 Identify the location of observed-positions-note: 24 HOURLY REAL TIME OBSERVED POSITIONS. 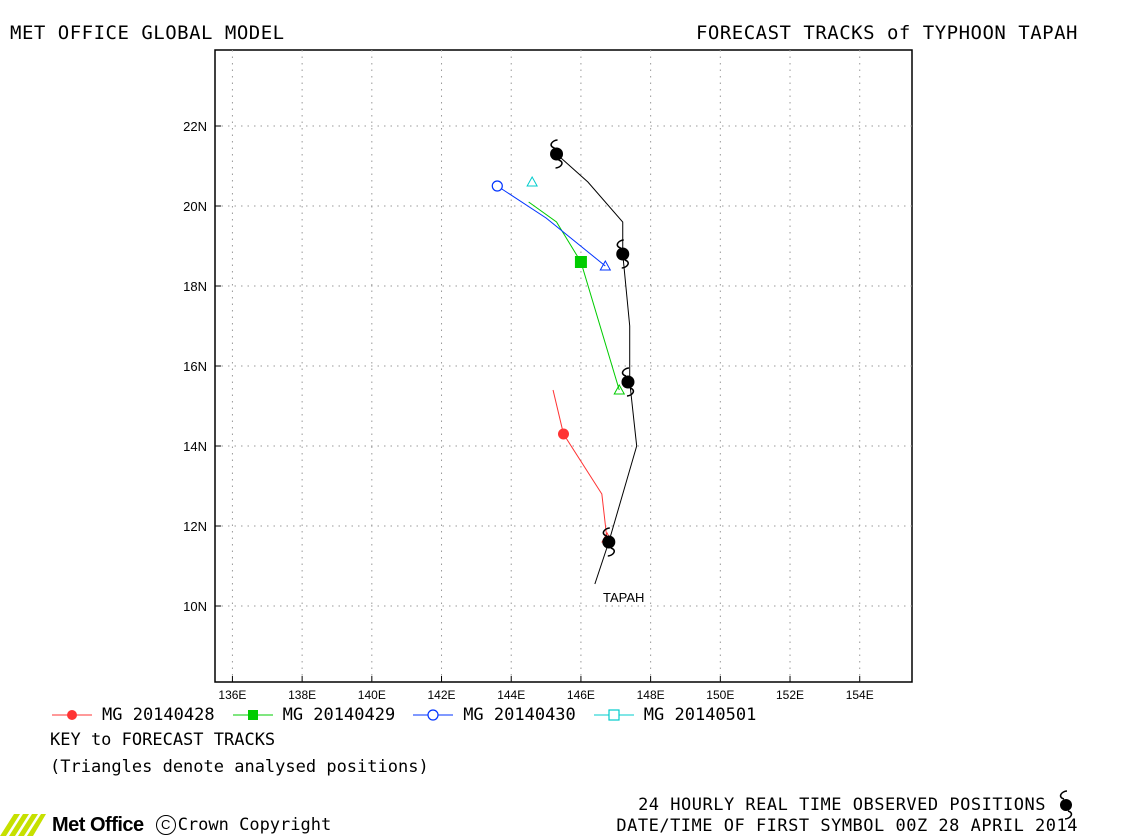
(858, 805).